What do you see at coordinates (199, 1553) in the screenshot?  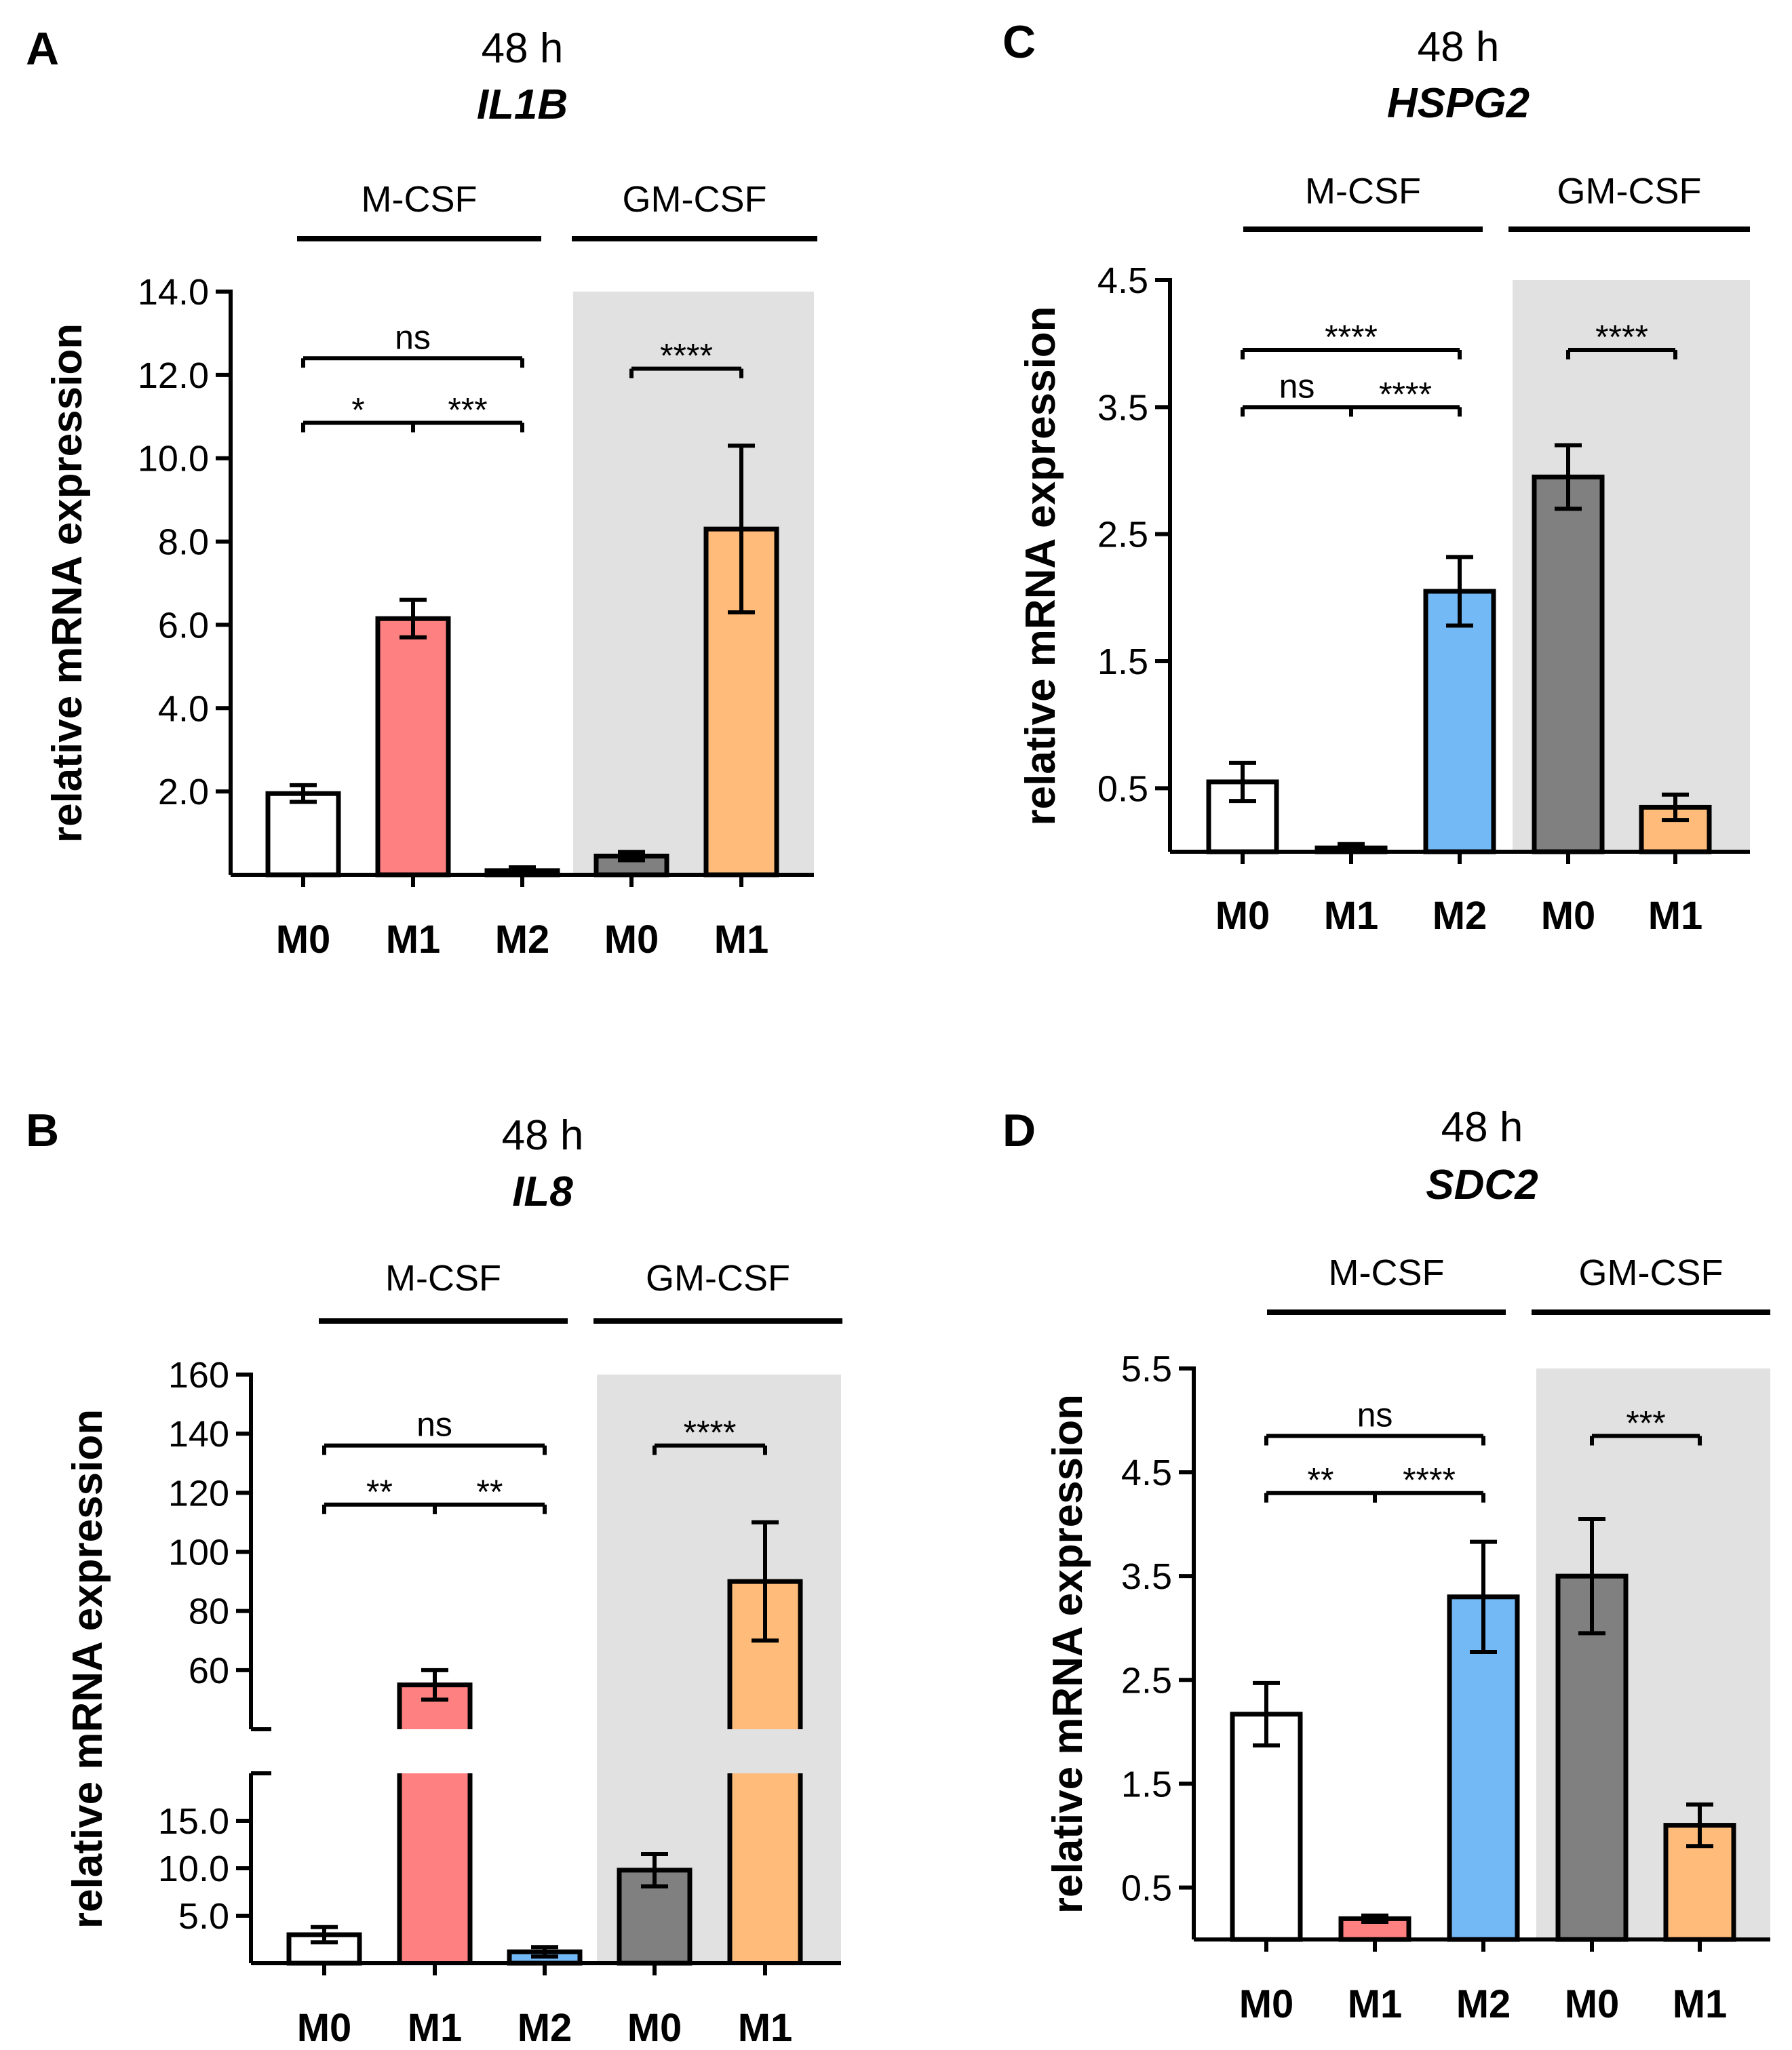 I see `y-tick-label-upper-2: 100` at bounding box center [199, 1553].